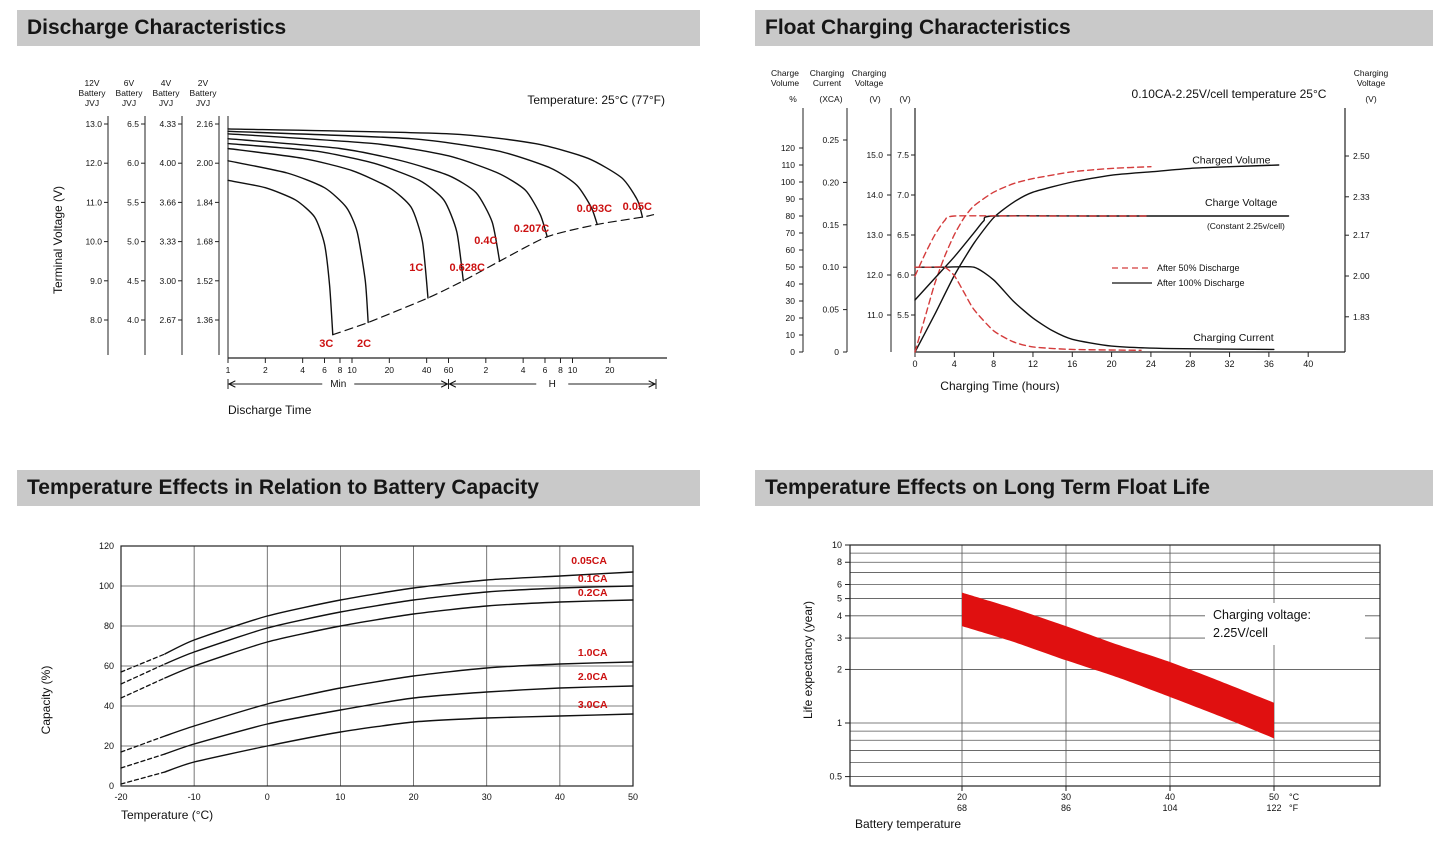 The width and height of the screenshot is (1446, 865). What do you see at coordinates (1241, 203) in the screenshot?
I see `curve-label: Charge Voltage` at bounding box center [1241, 203].